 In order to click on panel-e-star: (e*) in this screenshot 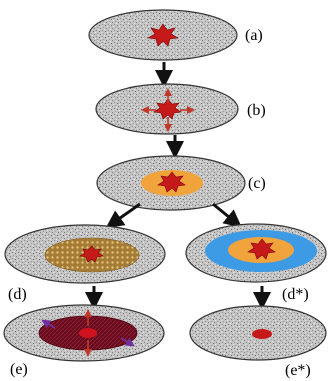, I will do `click(258, 342)`.